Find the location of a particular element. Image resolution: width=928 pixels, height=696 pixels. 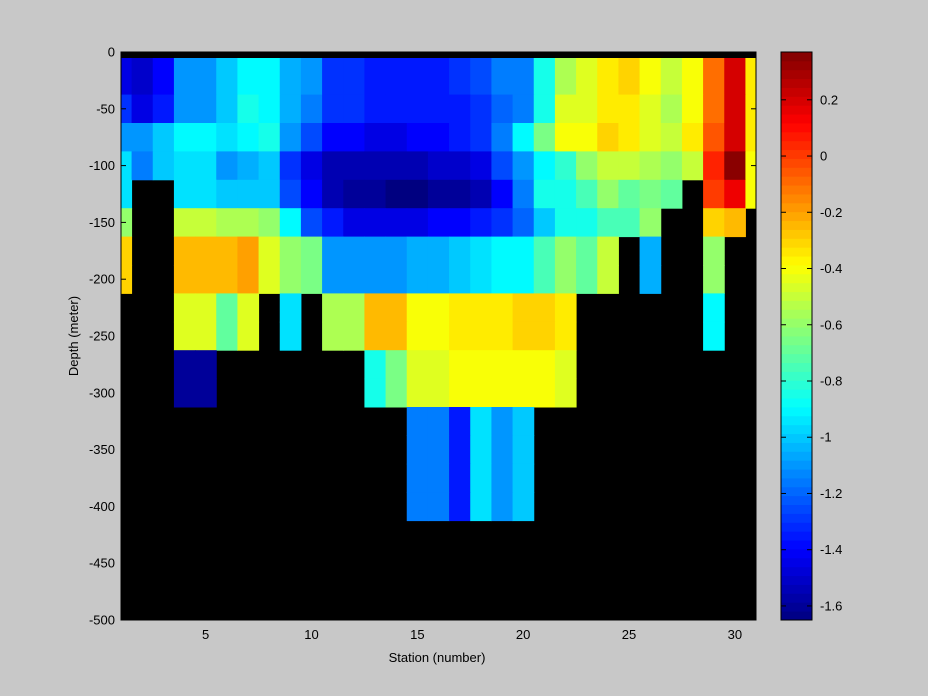

x-tick-label: 5 is located at coordinates (205, 634).